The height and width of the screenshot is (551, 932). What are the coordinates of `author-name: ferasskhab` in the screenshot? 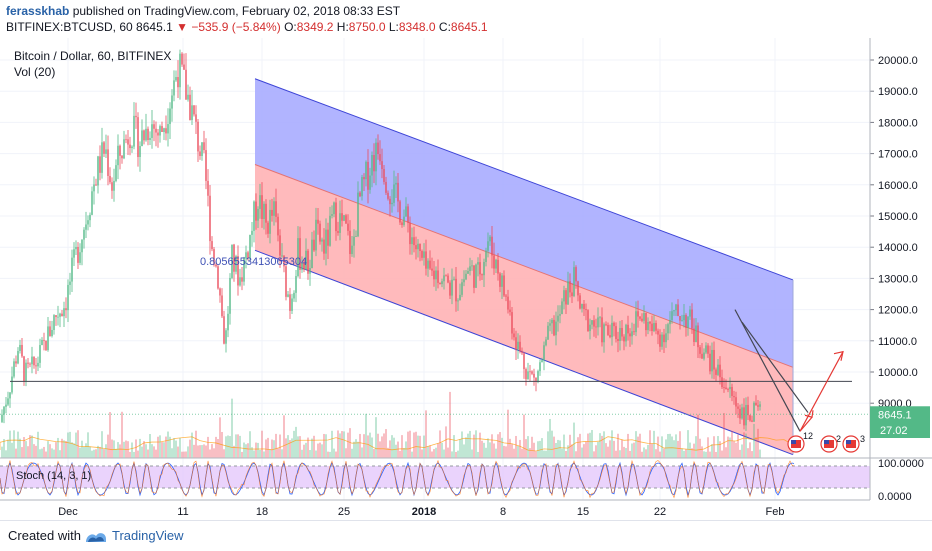 It's located at (38, 11).